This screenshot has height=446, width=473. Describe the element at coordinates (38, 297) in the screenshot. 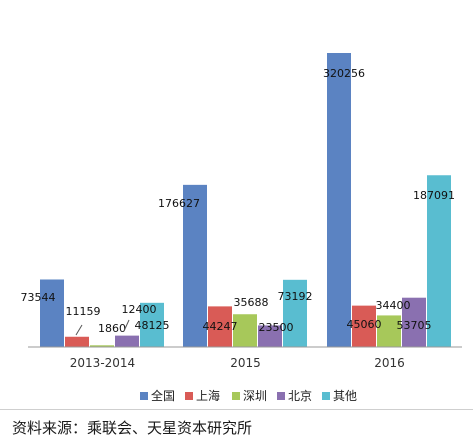

I see `data-label-全国-2013-2014: 73544` at that location.